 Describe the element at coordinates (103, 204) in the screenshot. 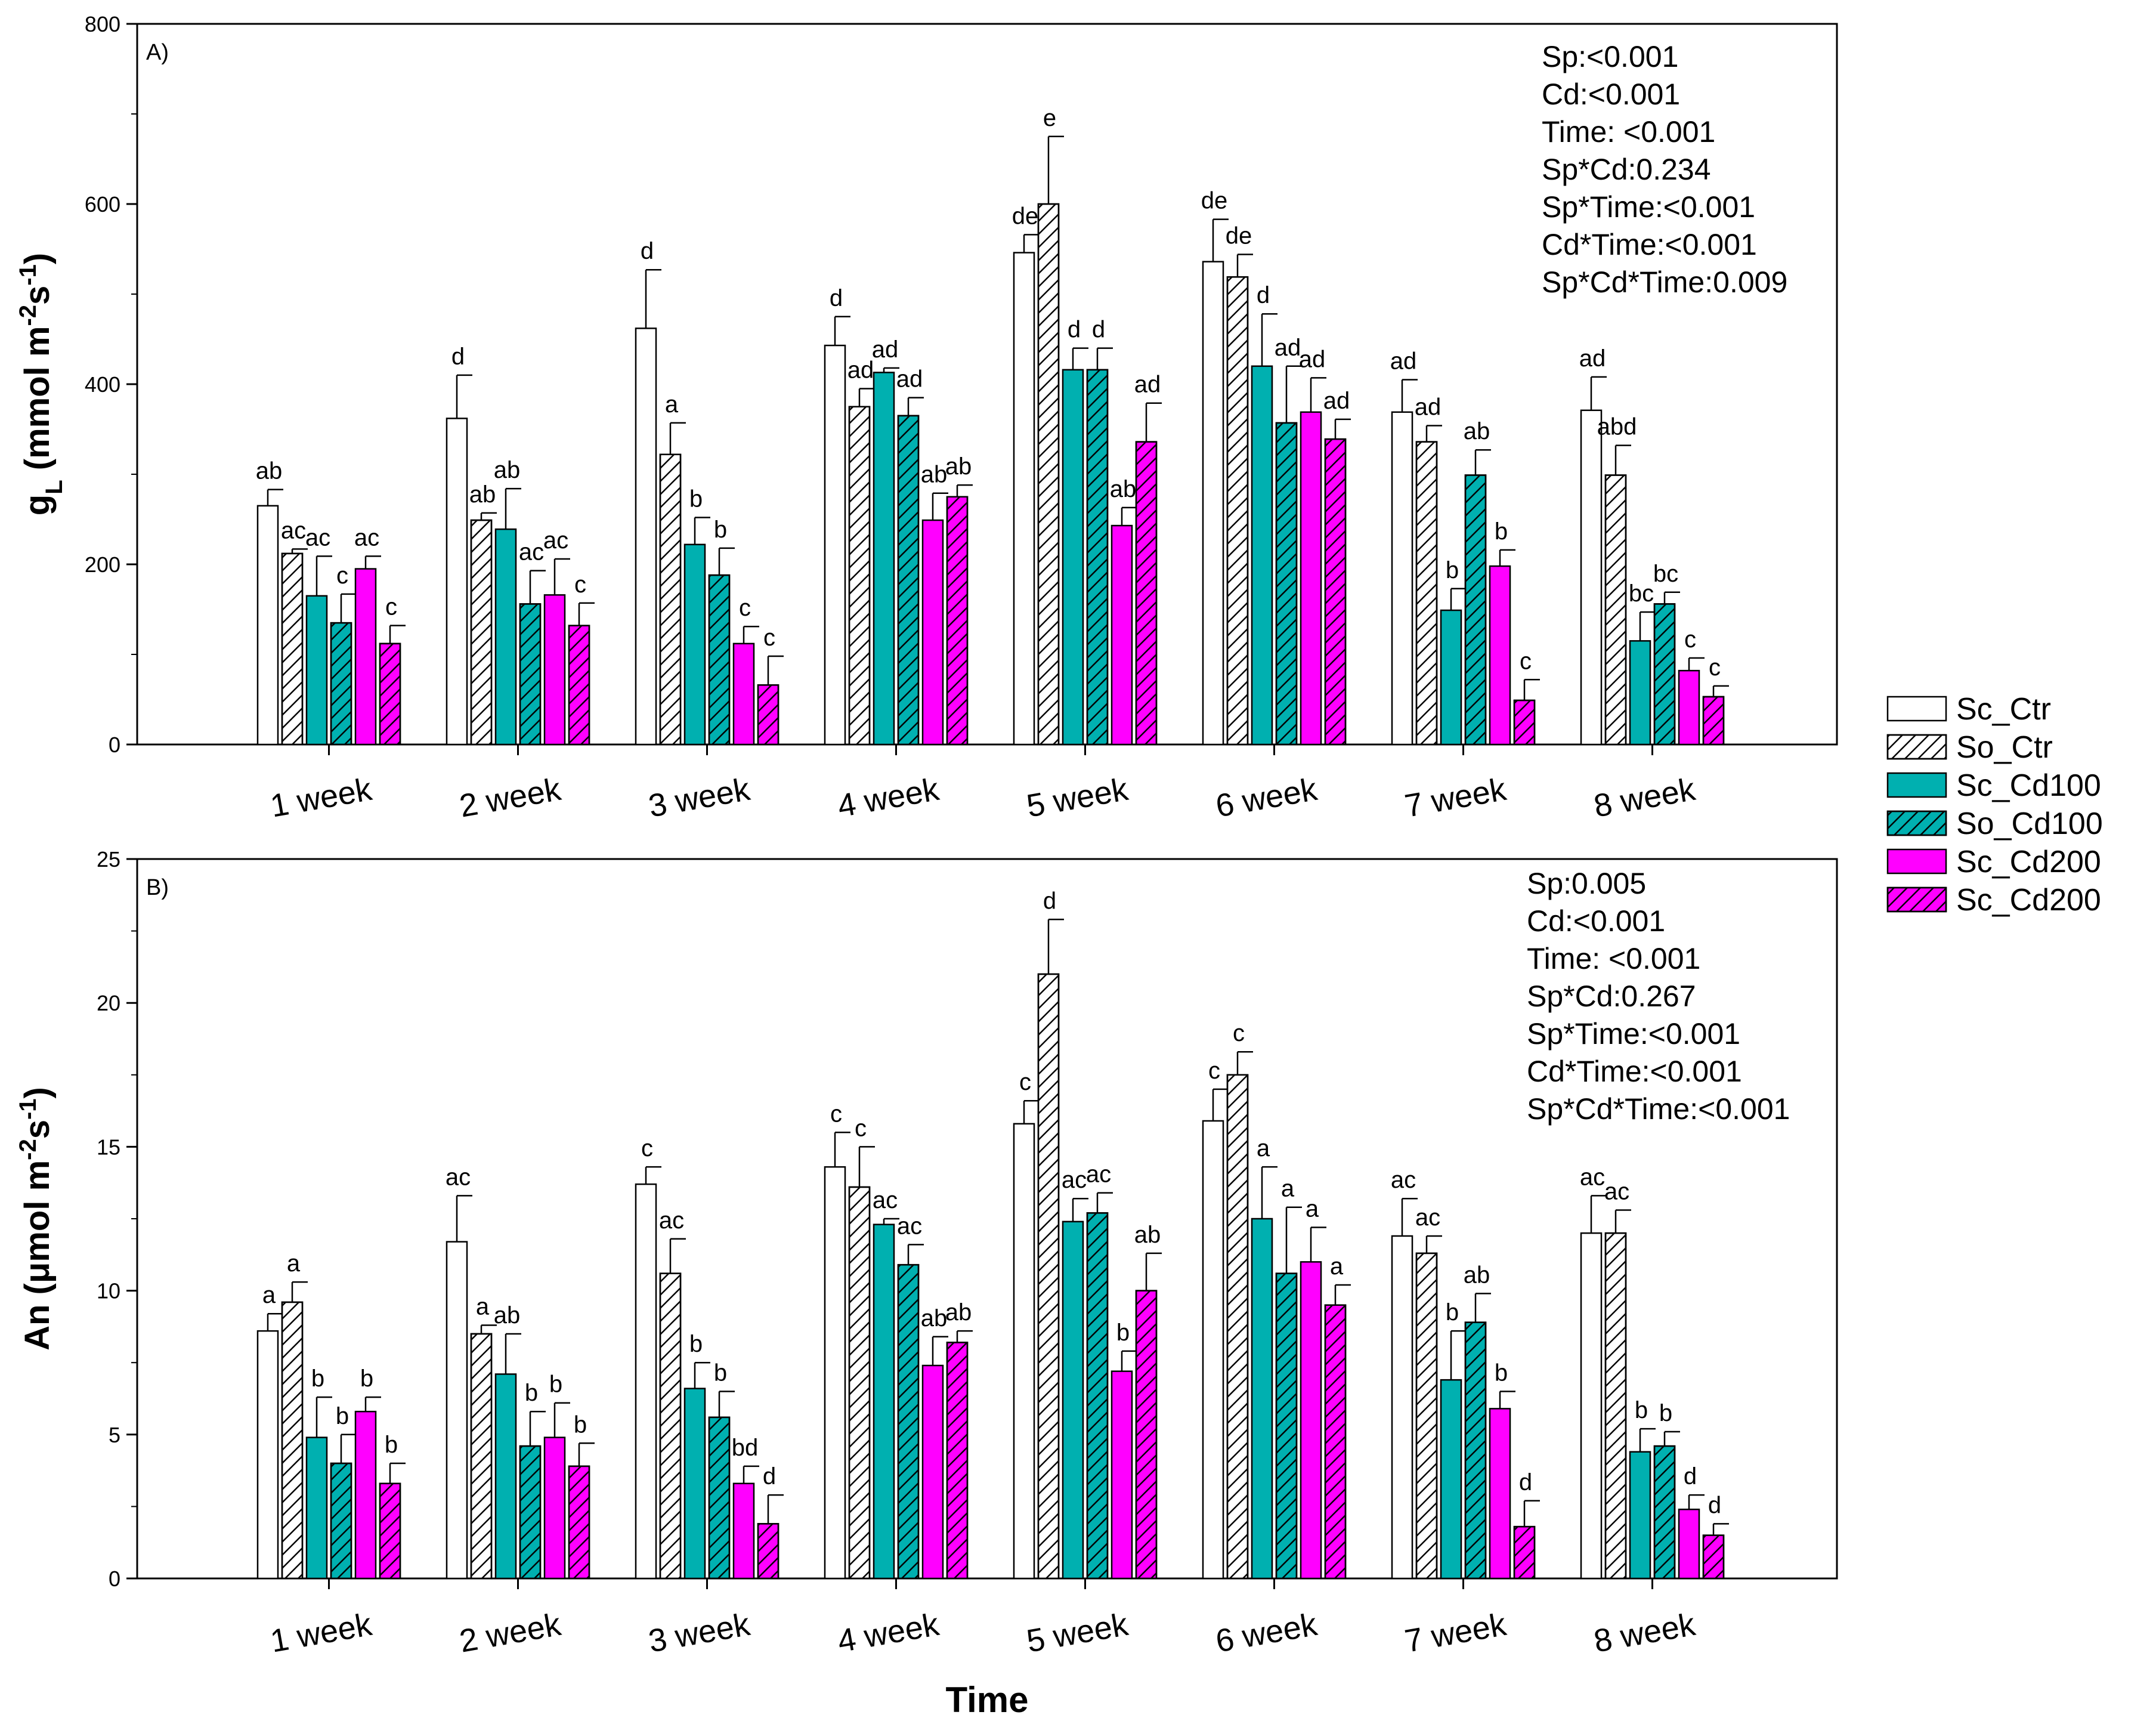

I see `y-tick-label: 600` at that location.